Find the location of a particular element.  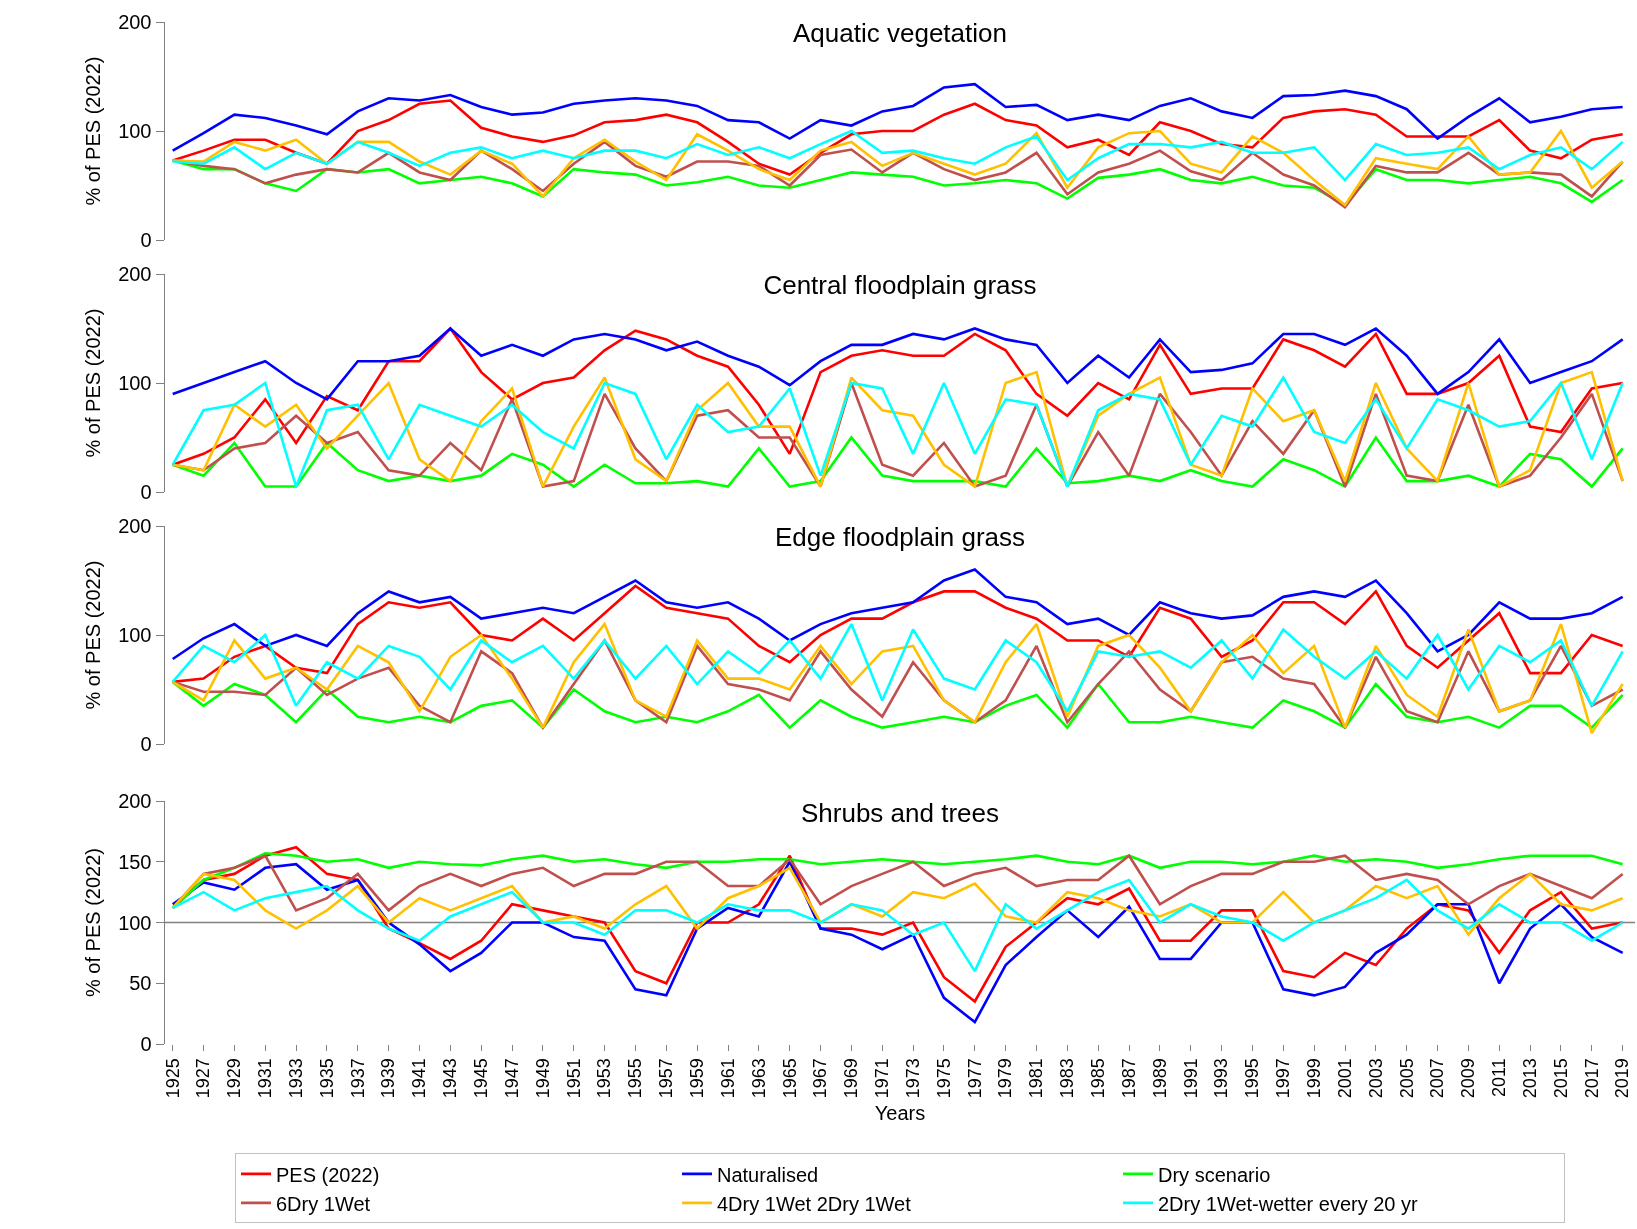

x-tick-label: 1989 is located at coordinates (1159, 1078).